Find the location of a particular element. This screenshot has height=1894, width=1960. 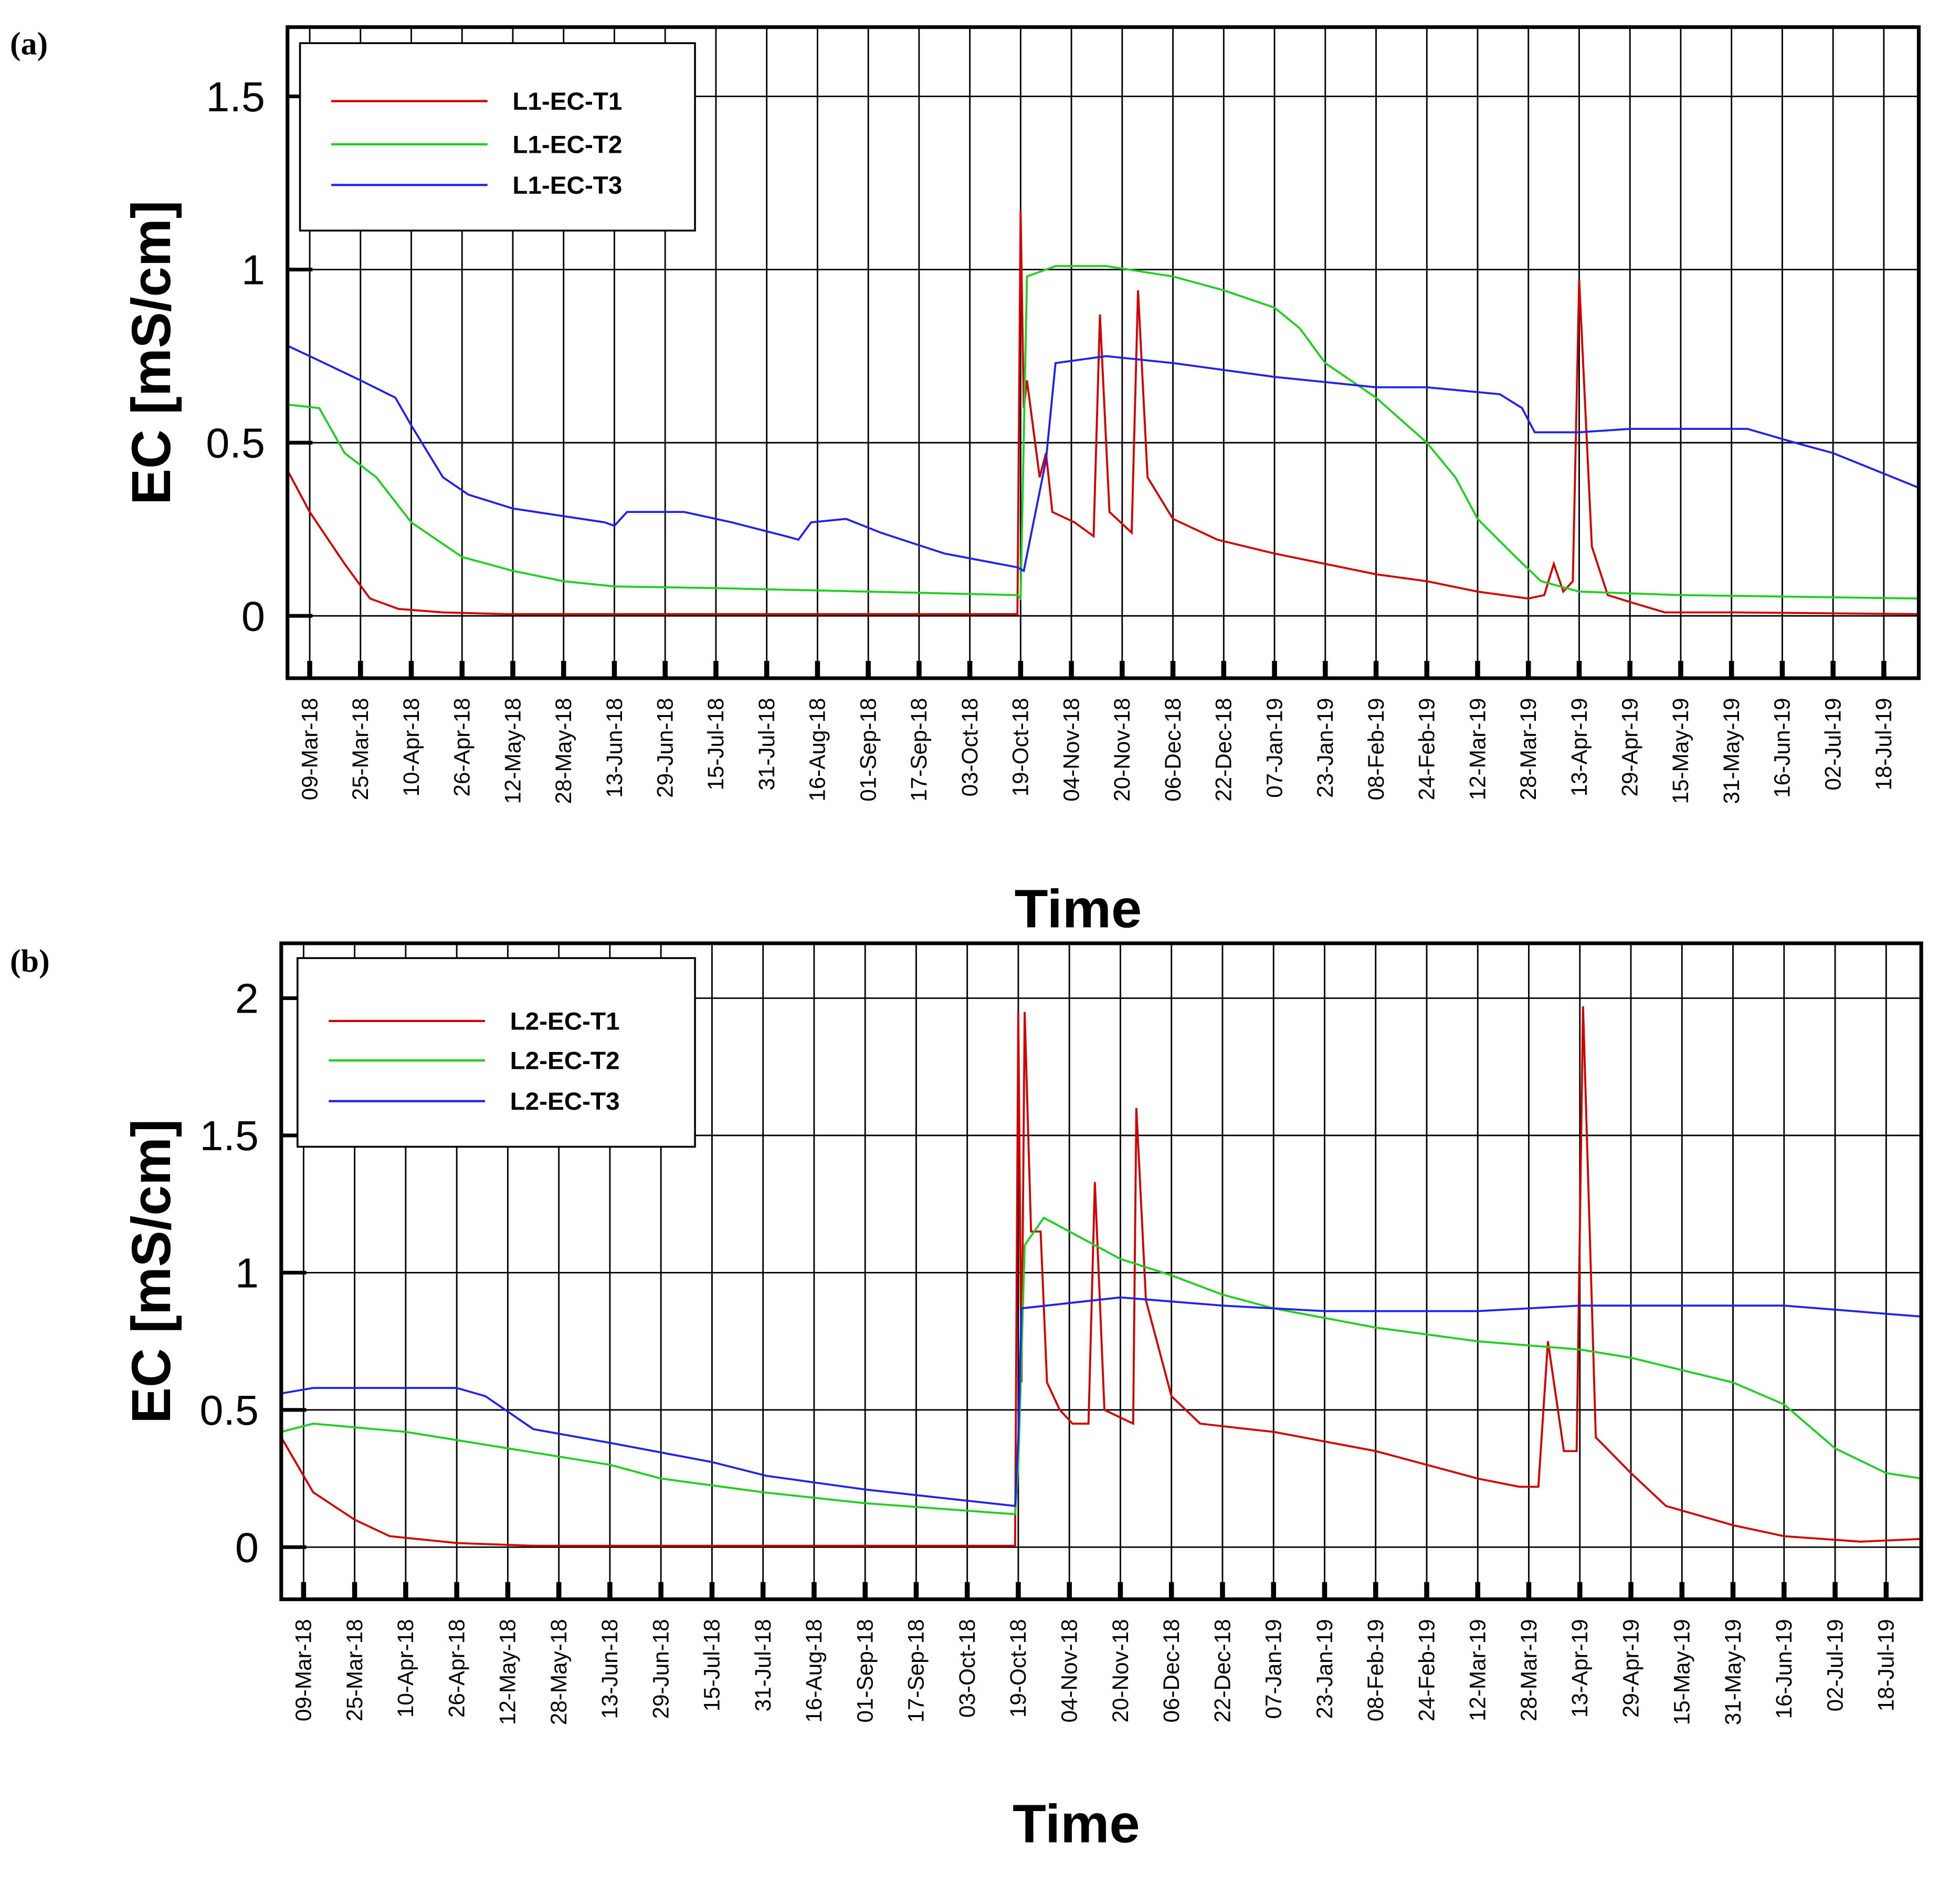

y-tick-label: 2 is located at coordinates (247, 998).